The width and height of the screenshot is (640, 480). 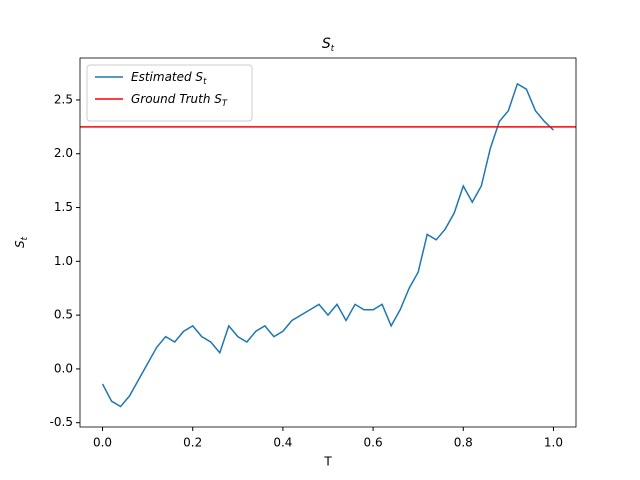 I want to click on legend-label: Estimated St, so click(x=169, y=78).